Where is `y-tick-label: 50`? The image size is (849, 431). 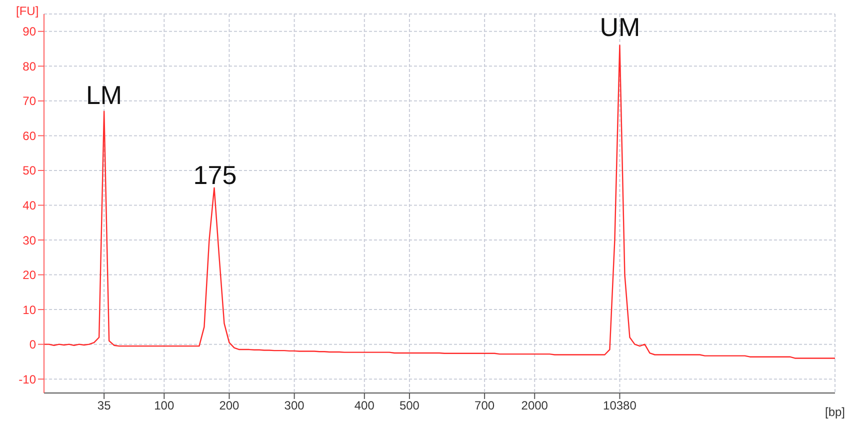 y-tick-label: 50 is located at coordinates (29, 171).